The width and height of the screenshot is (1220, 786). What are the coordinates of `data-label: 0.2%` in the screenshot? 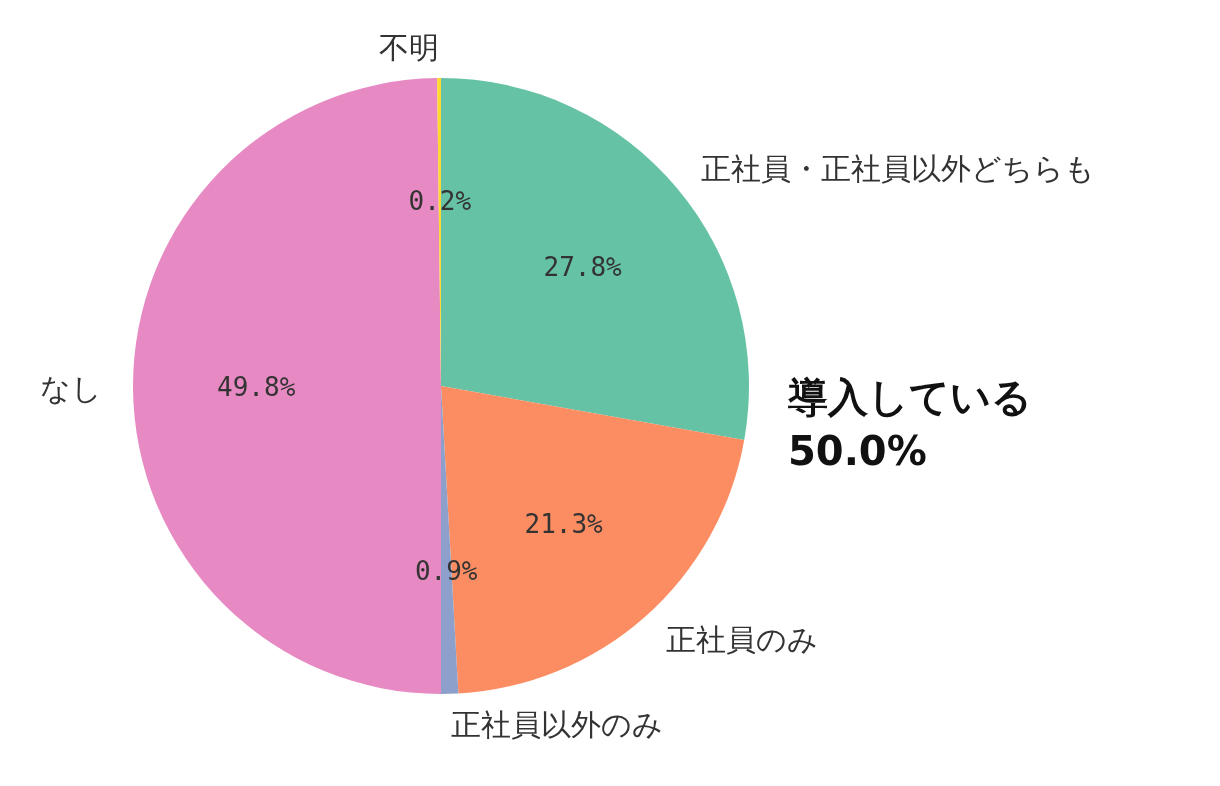 It's located at (440, 201).